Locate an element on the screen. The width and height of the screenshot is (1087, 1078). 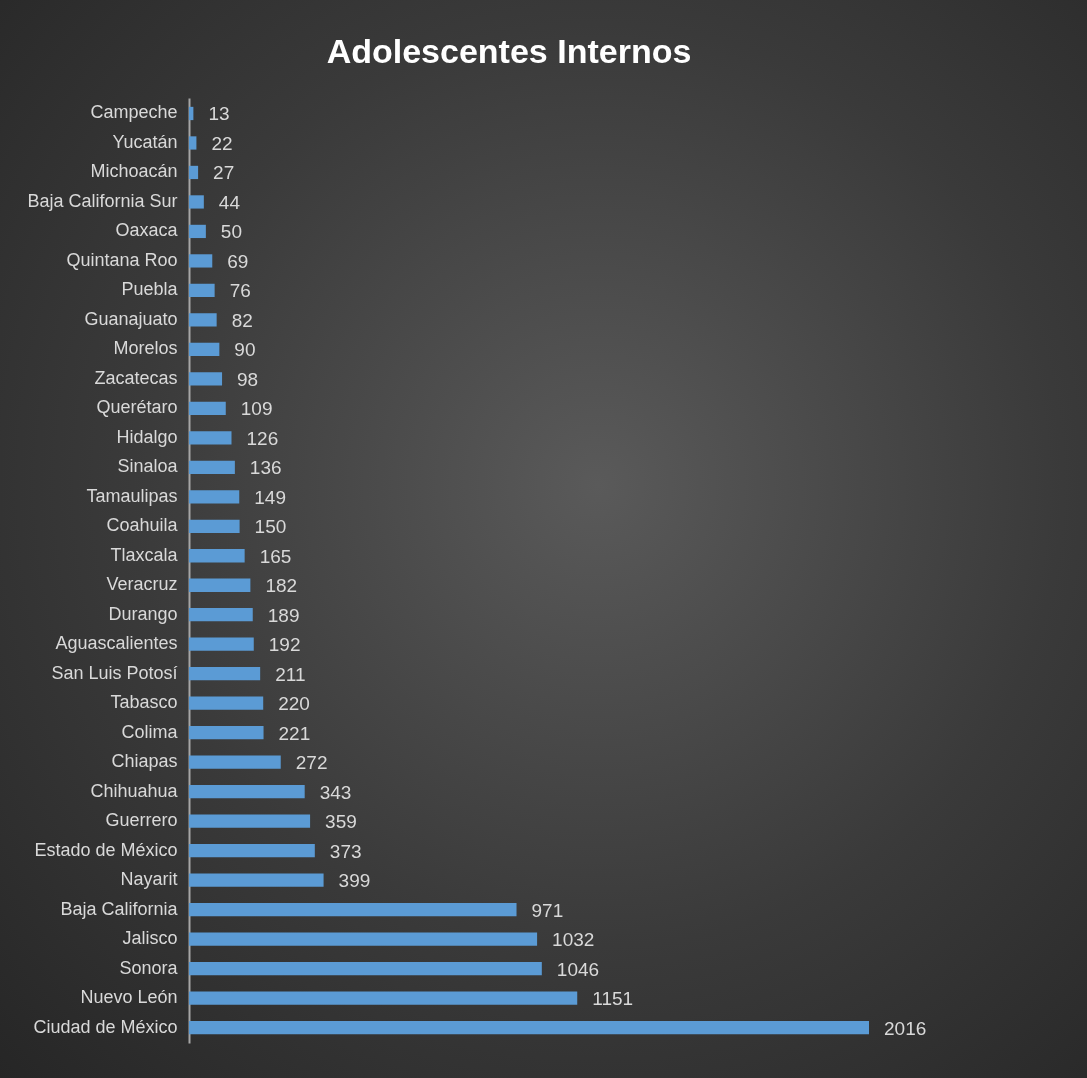
data-label: 44 is located at coordinates (229, 202).